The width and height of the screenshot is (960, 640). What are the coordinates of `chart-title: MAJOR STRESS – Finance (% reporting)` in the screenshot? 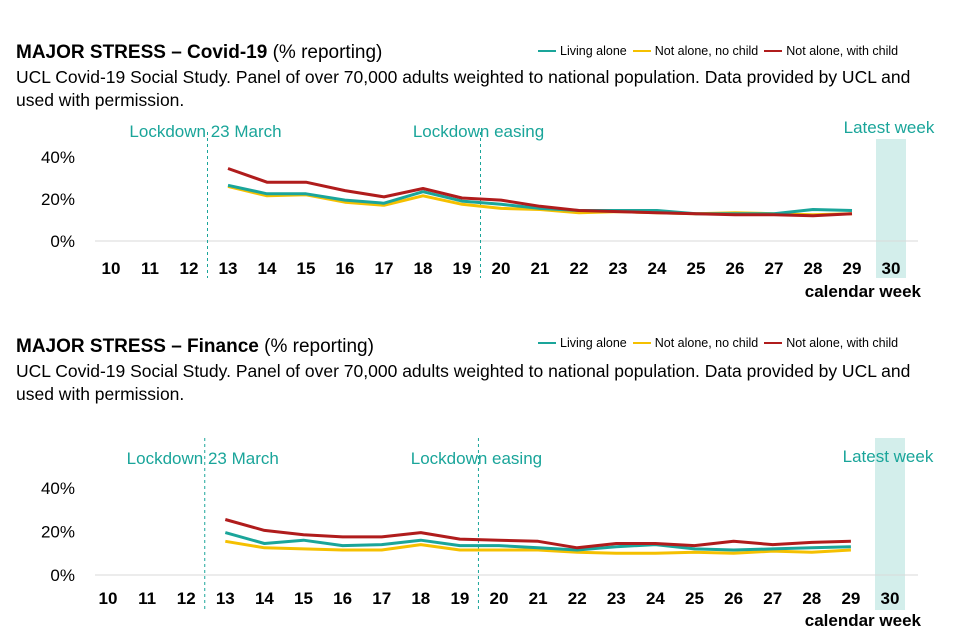 It's located at (195, 347).